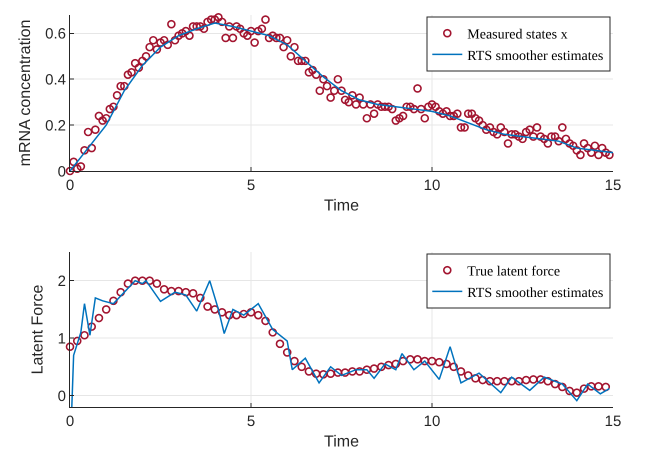 This screenshot has height=467, width=650. Describe the element at coordinates (517, 35) in the screenshot. I see `legend-label: Measured states x` at that location.